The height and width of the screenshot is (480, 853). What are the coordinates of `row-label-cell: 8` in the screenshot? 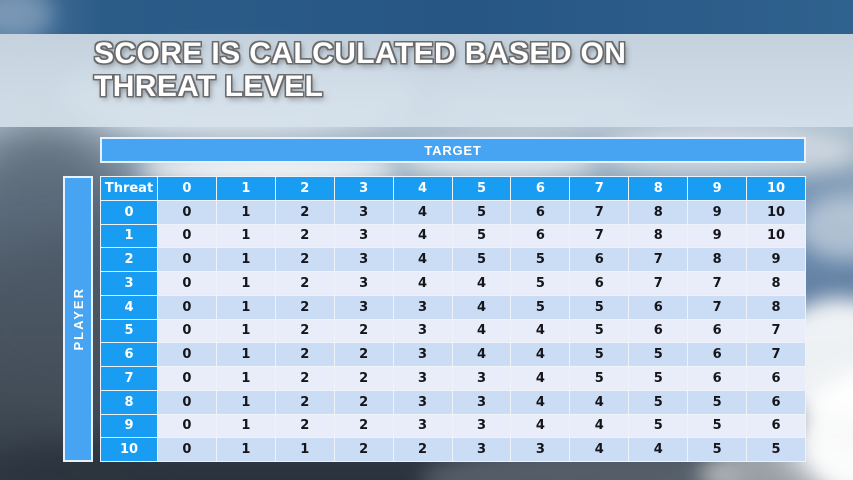 It's located at (129, 402).